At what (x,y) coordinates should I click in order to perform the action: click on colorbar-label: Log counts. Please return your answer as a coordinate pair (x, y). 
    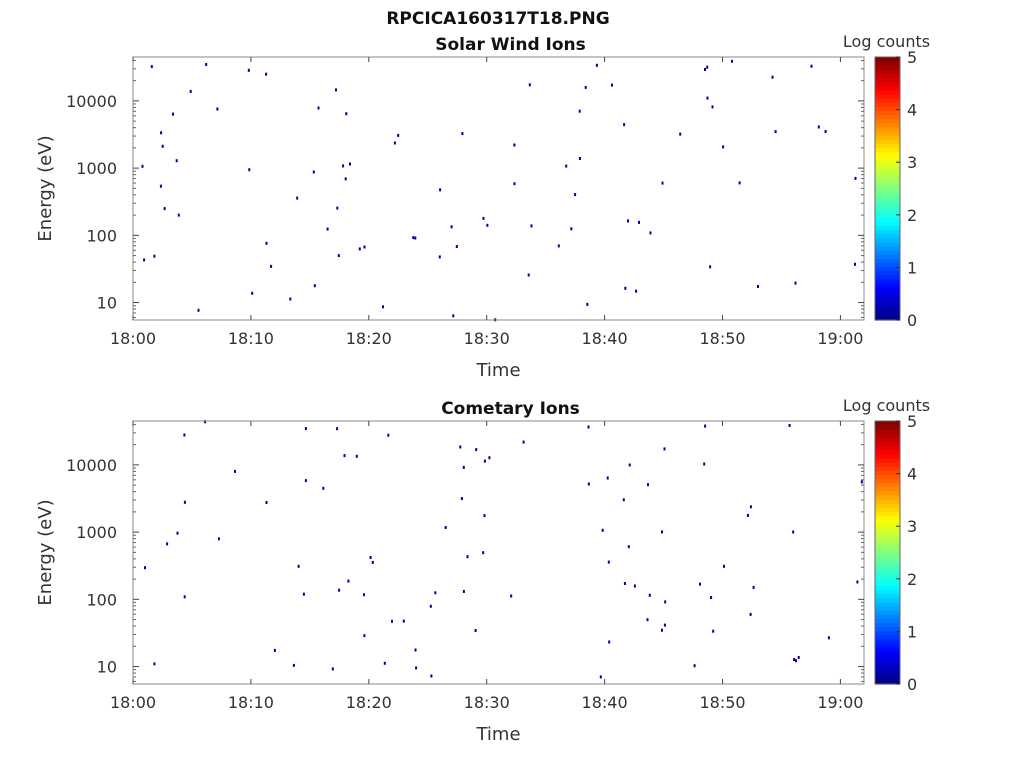
    Looking at the image, I should click on (886, 41).